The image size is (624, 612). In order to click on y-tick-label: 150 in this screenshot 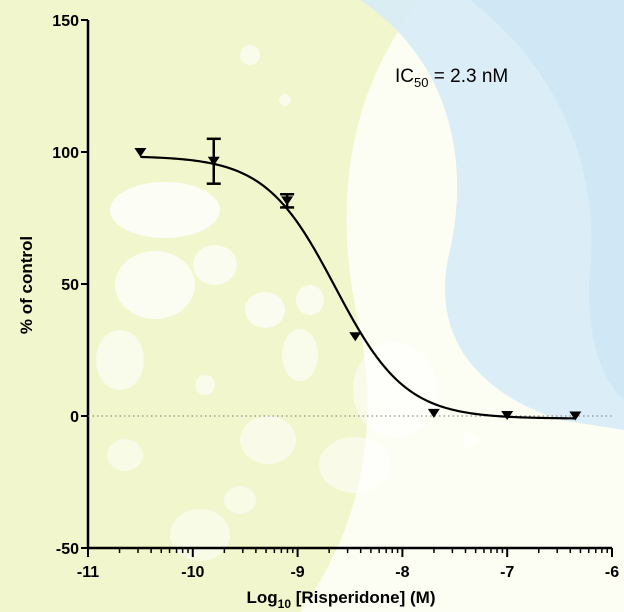, I will do `click(65, 21)`.